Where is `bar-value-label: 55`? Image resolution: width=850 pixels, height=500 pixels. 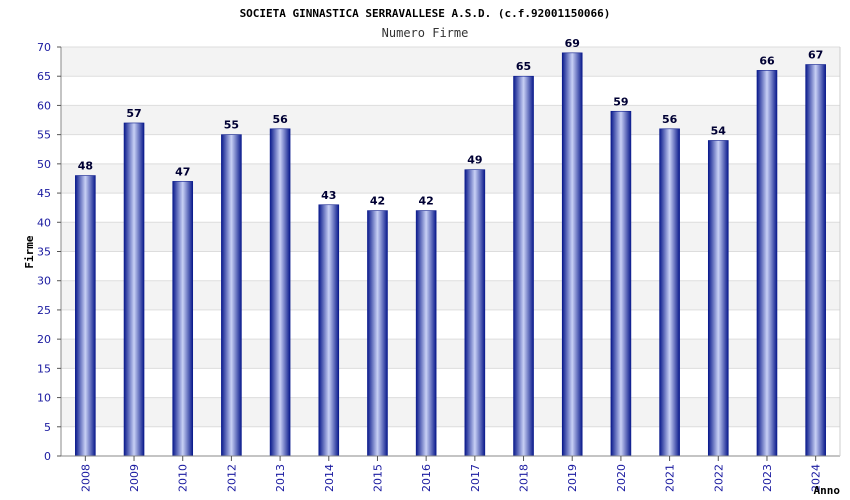 bar-value-label: 55 is located at coordinates (231, 125).